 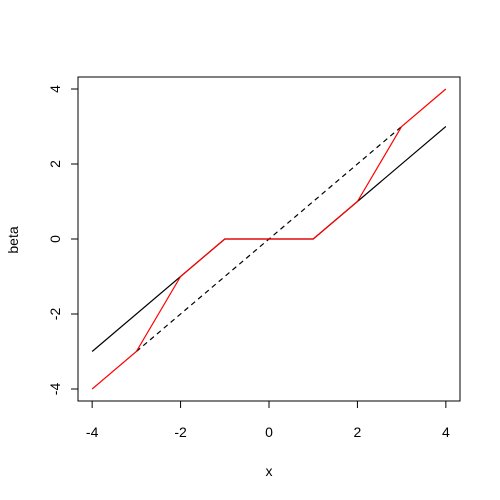 I want to click on x-axis-label: x, so click(x=269, y=471).